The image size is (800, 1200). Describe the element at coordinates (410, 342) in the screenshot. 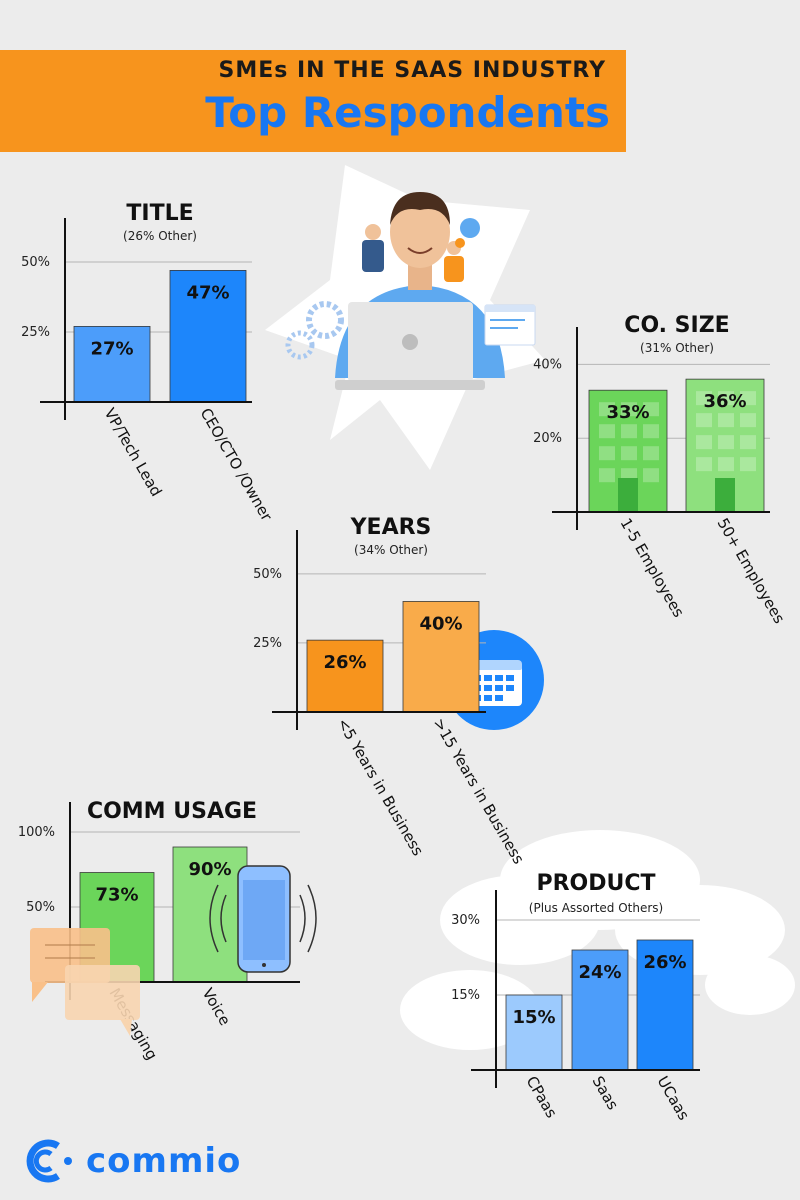

I see `laptop-logo-icon` at that location.